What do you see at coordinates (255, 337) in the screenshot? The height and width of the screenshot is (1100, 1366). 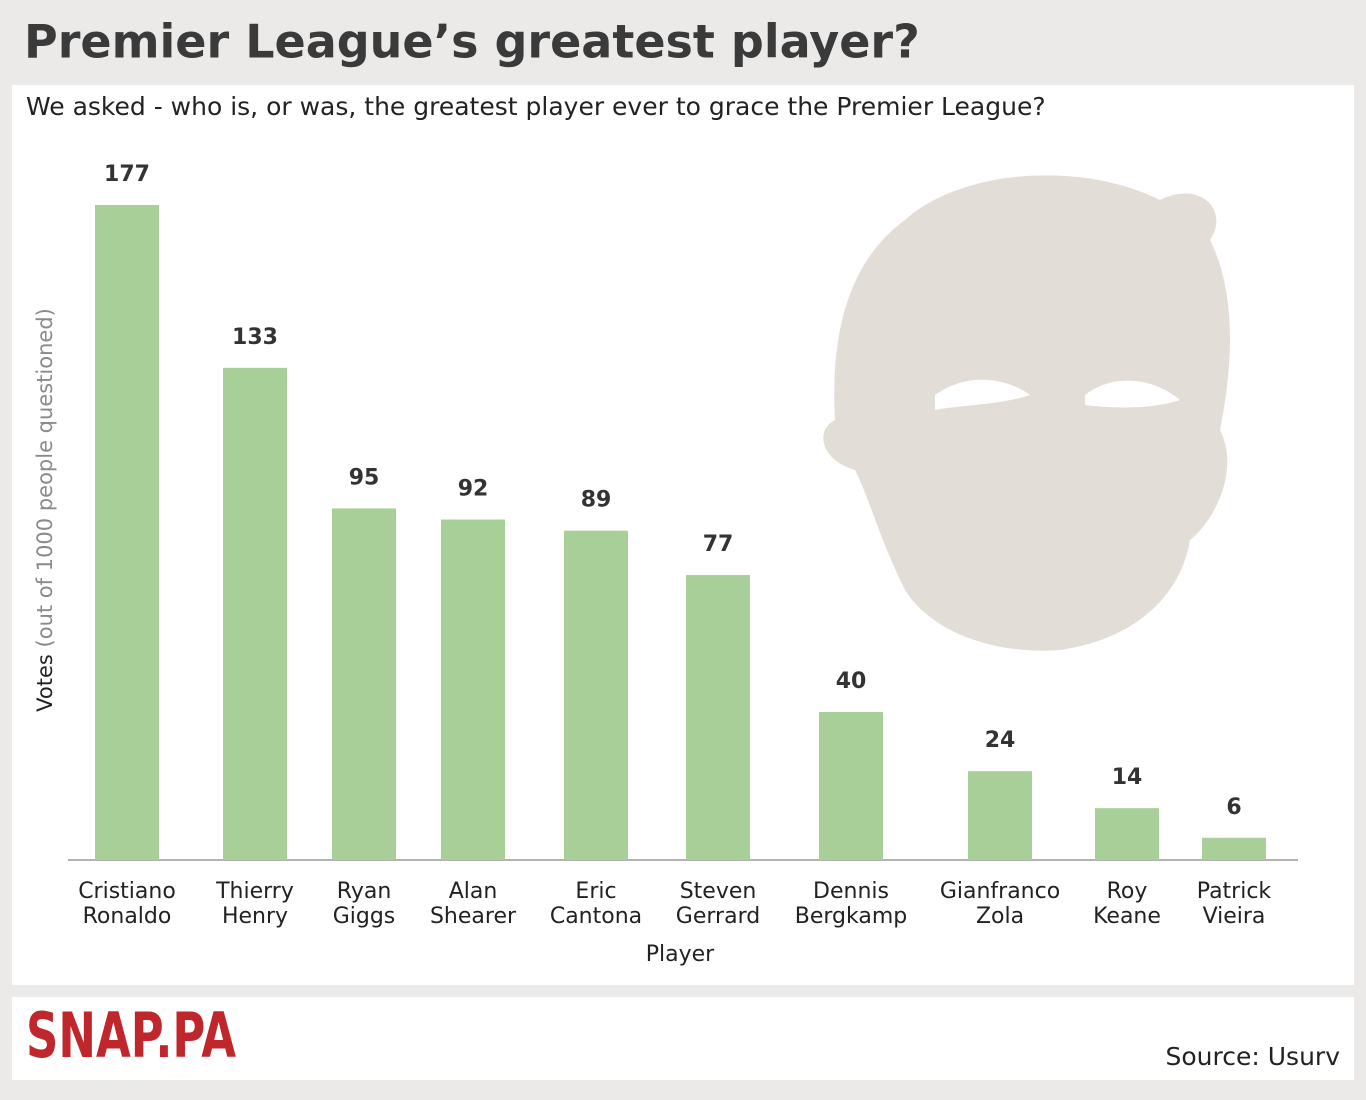 I see `value-label: 133` at bounding box center [255, 337].